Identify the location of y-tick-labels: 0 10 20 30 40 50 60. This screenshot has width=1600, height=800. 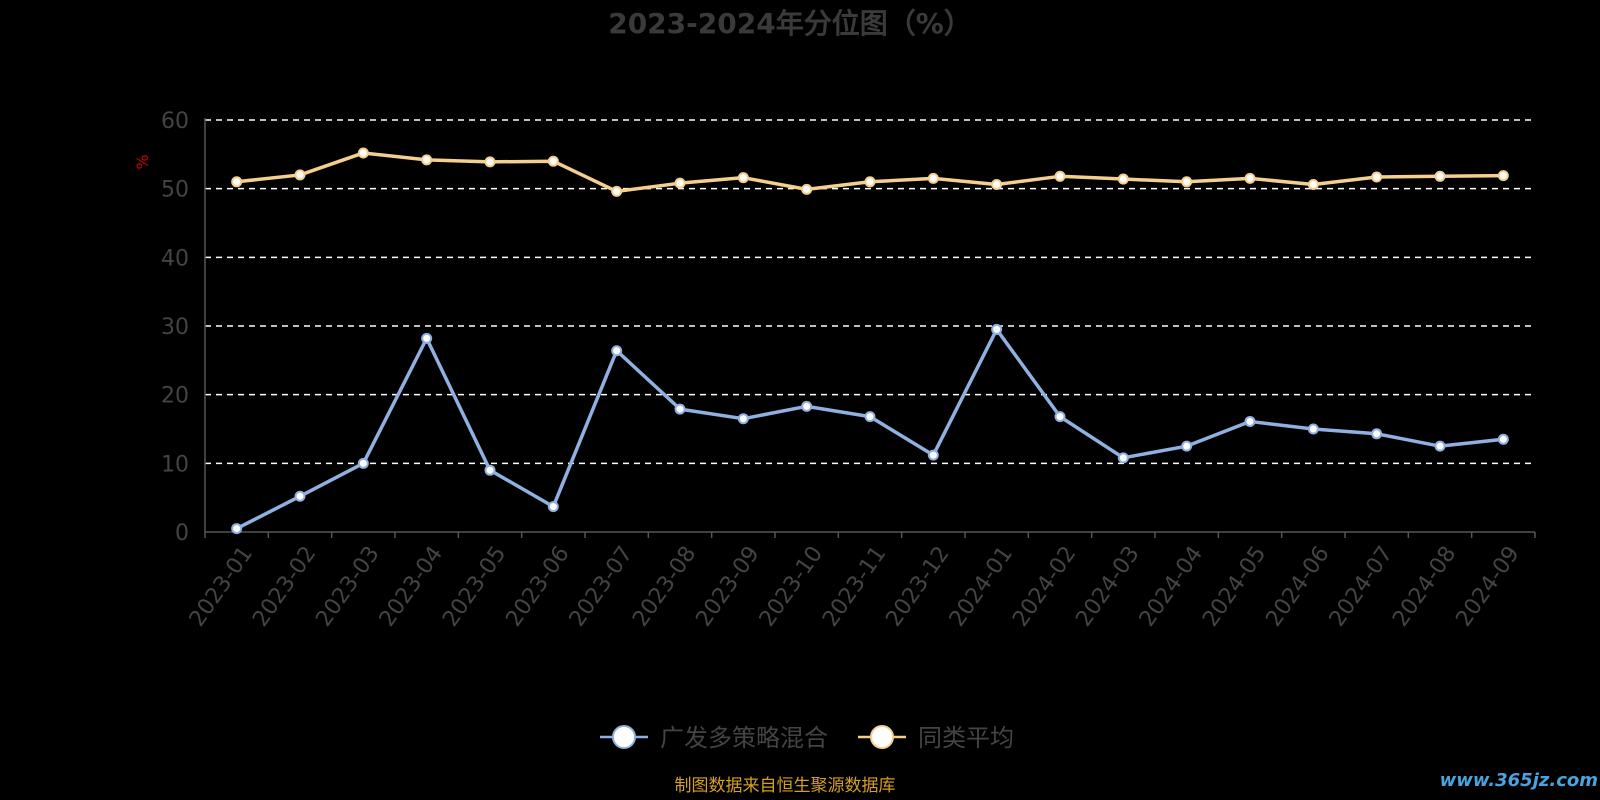
(175, 327).